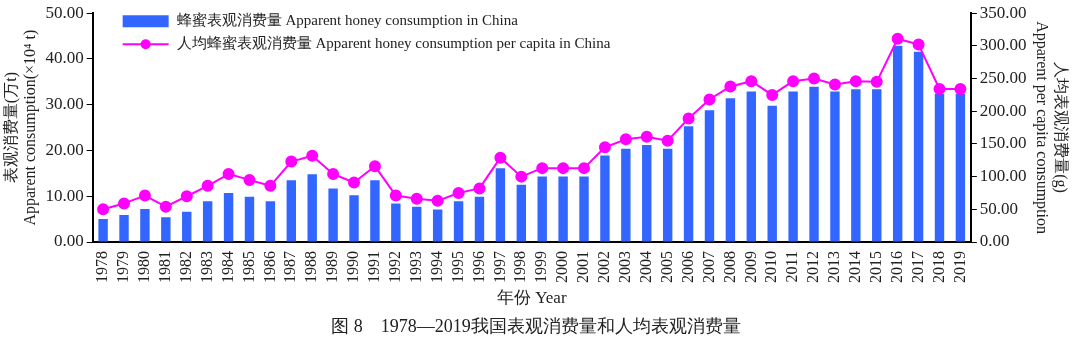 The image size is (1080, 342). What do you see at coordinates (165, 267) in the screenshot?
I see `x-tick-label: 1981` at bounding box center [165, 267].